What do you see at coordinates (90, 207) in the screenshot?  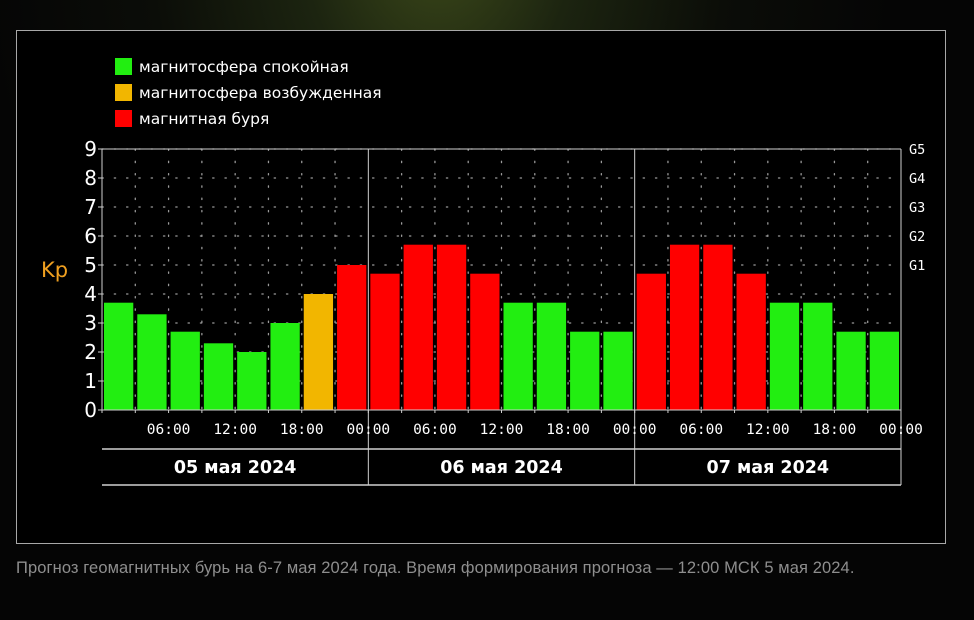 I see `y-tick-label-7: 7` at bounding box center [90, 207].